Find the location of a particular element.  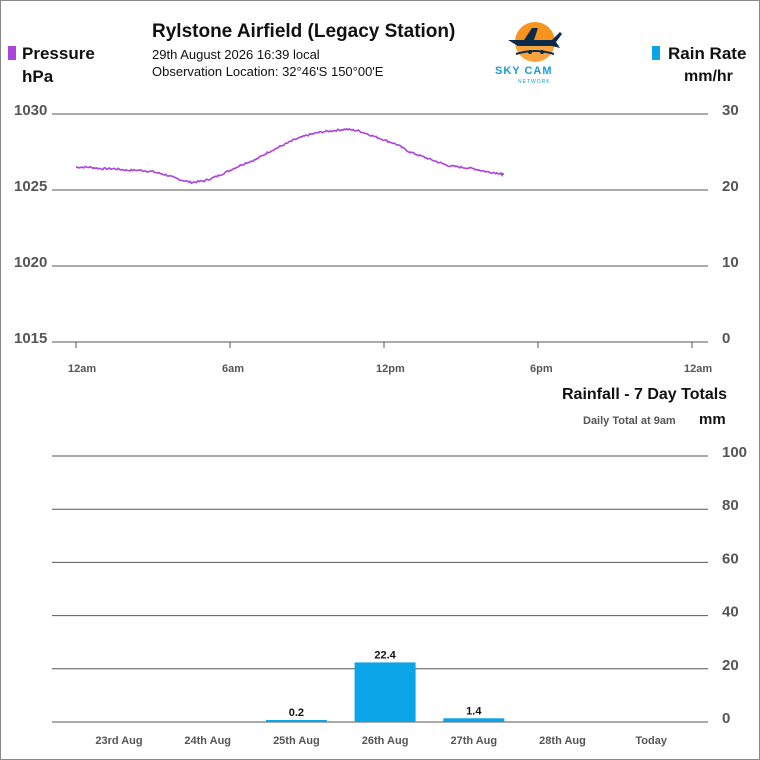

rainfall-category-label: 24th Aug is located at coordinates (207, 741).